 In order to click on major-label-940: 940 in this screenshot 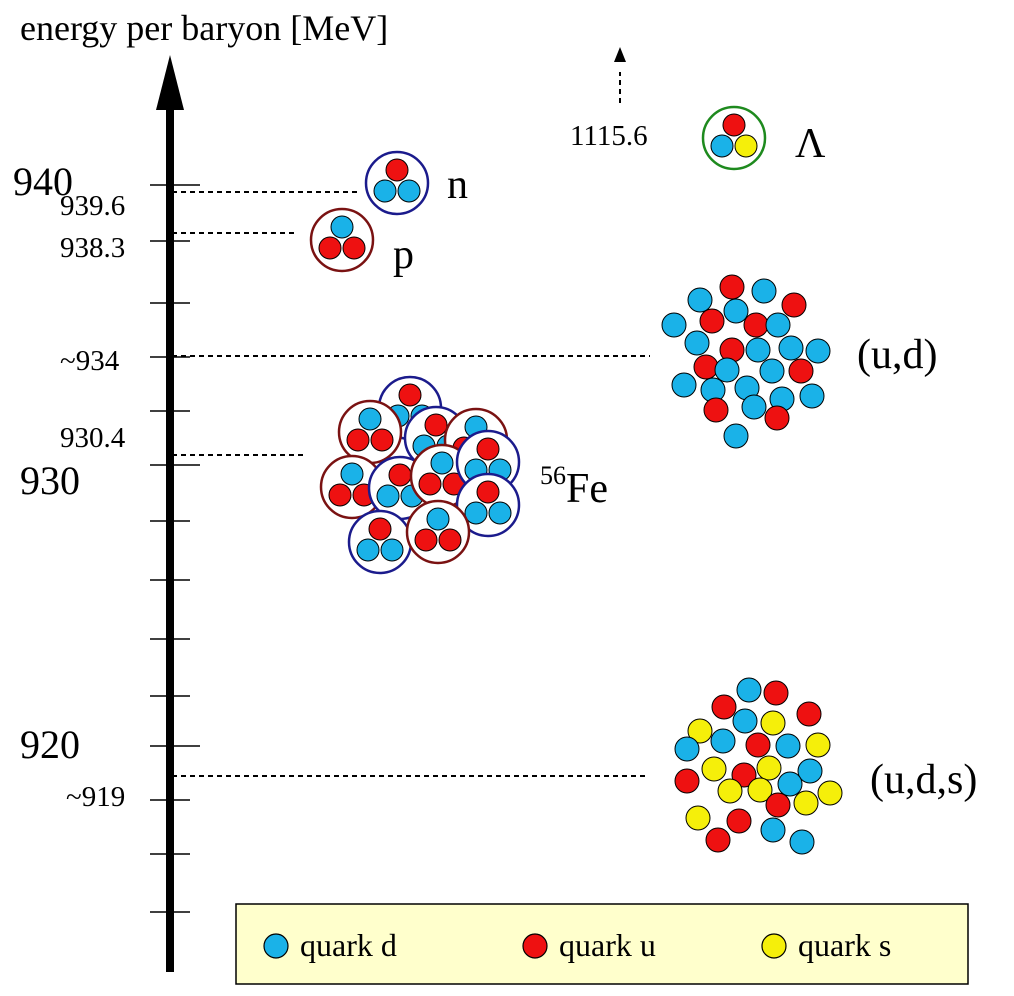, I will do `click(43, 181)`.